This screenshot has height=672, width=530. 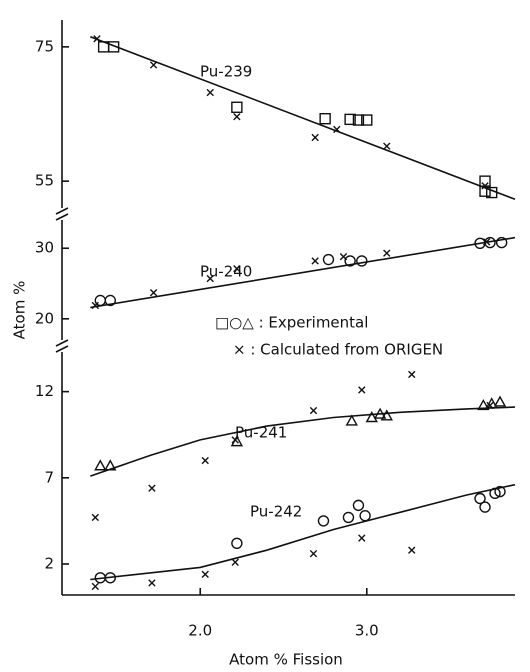 I want to click on y-tick-label: 55, so click(x=44, y=181).